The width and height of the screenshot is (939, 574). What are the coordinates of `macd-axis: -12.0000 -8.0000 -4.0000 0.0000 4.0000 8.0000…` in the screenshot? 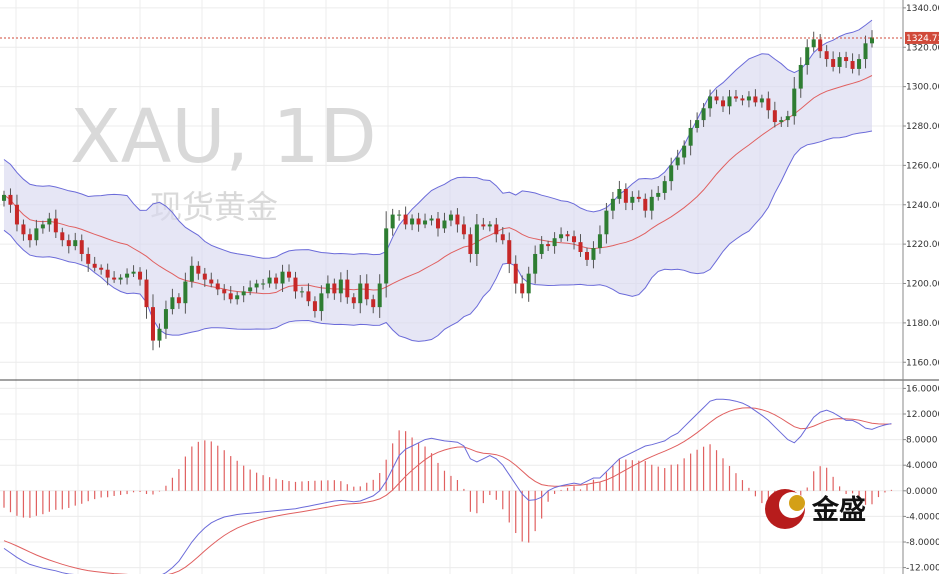 It's located at (921, 479).